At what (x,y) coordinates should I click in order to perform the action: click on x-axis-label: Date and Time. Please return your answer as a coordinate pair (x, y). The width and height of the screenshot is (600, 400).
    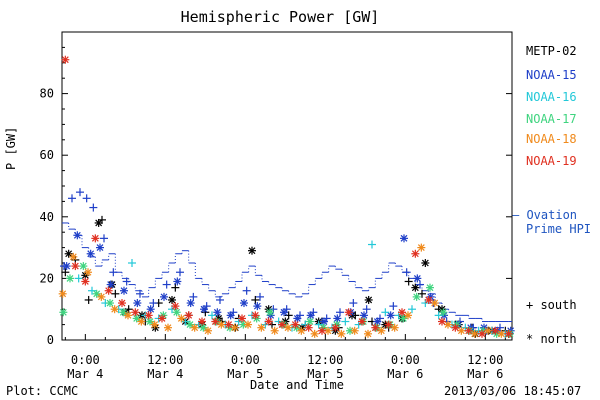
    Looking at the image, I should click on (297, 385).